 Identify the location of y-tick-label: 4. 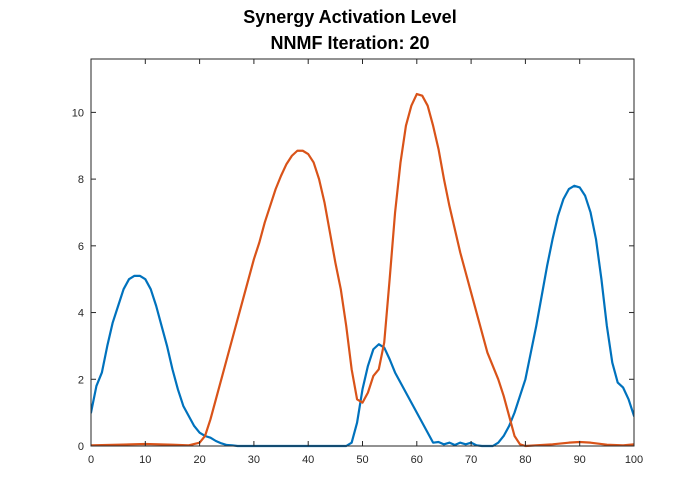
(81, 314).